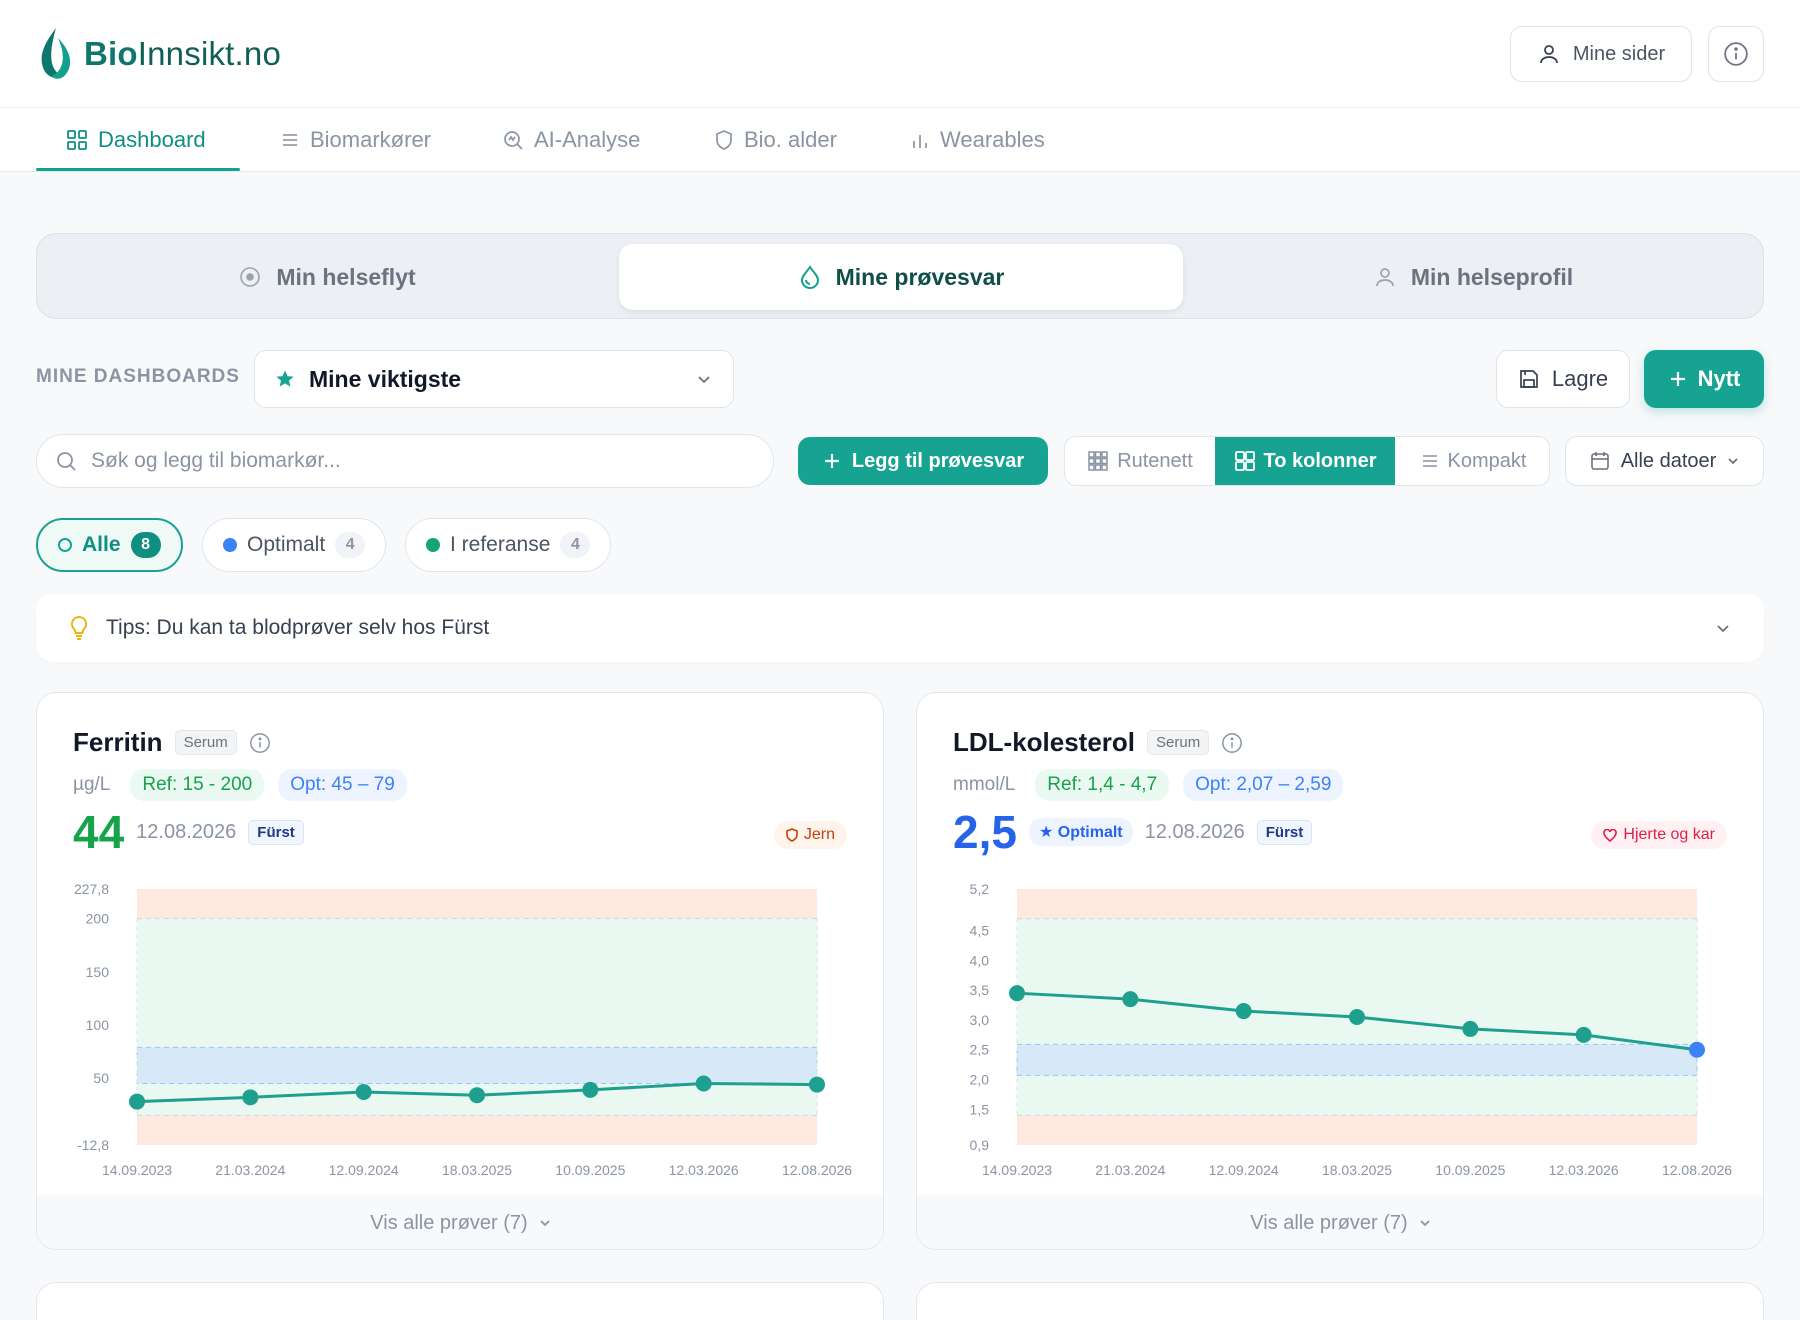 Image resolution: width=1800 pixels, height=1320 pixels. I want to click on source-tag: Fürst, so click(276, 832).